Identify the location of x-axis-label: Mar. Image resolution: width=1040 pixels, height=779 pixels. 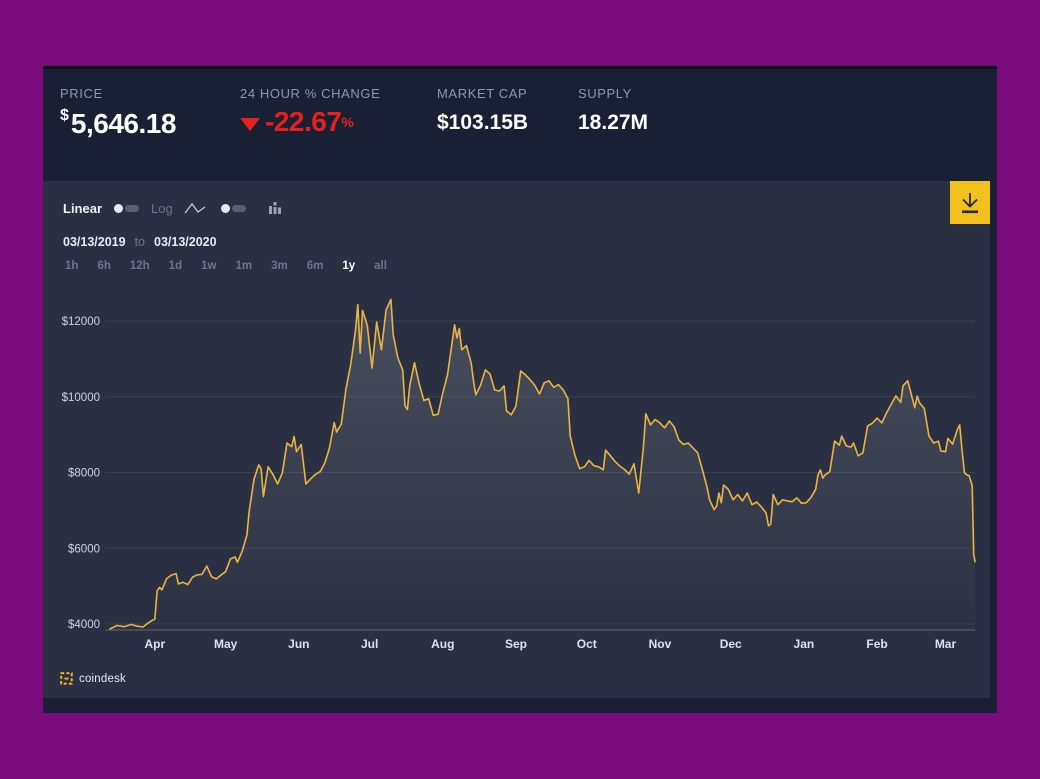
(946, 644).